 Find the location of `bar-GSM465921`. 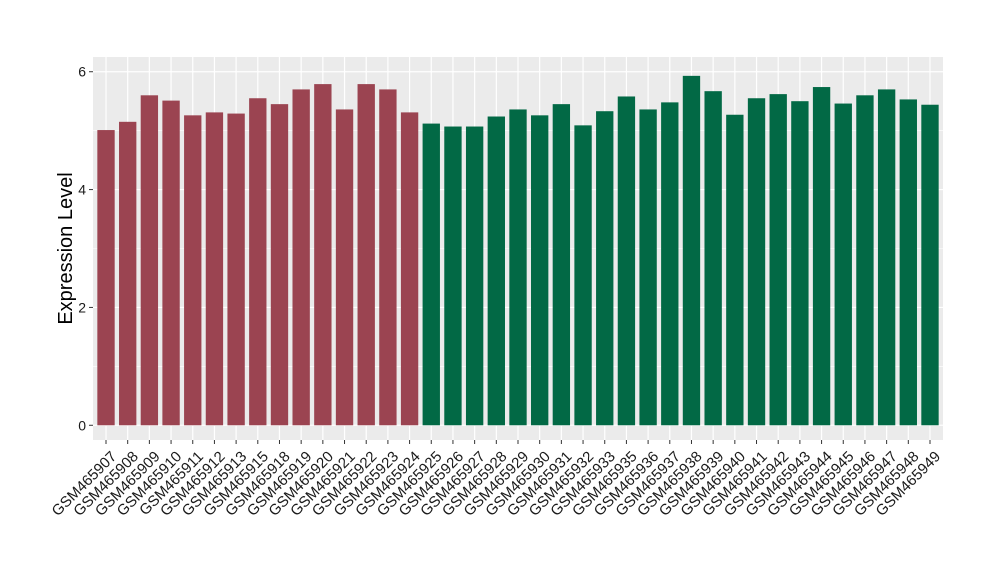

bar-GSM465921 is located at coordinates (344, 267).